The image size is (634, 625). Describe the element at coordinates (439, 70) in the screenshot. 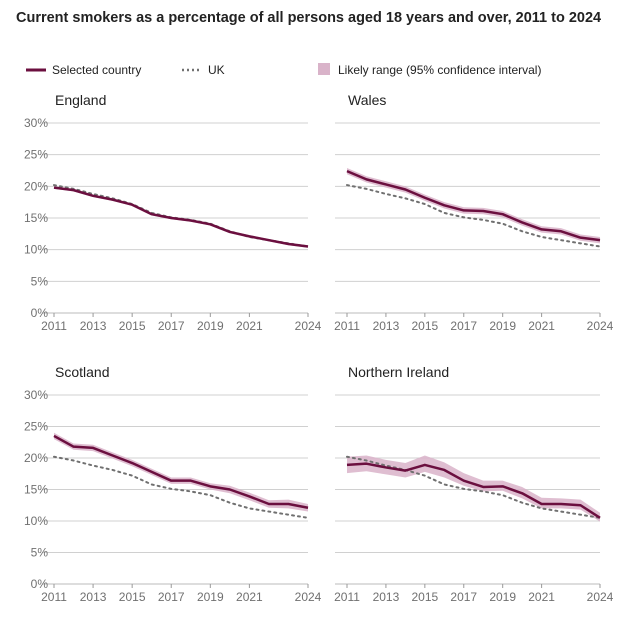

I see `legend-ci-label: Likely range (95% confidence interval)` at that location.